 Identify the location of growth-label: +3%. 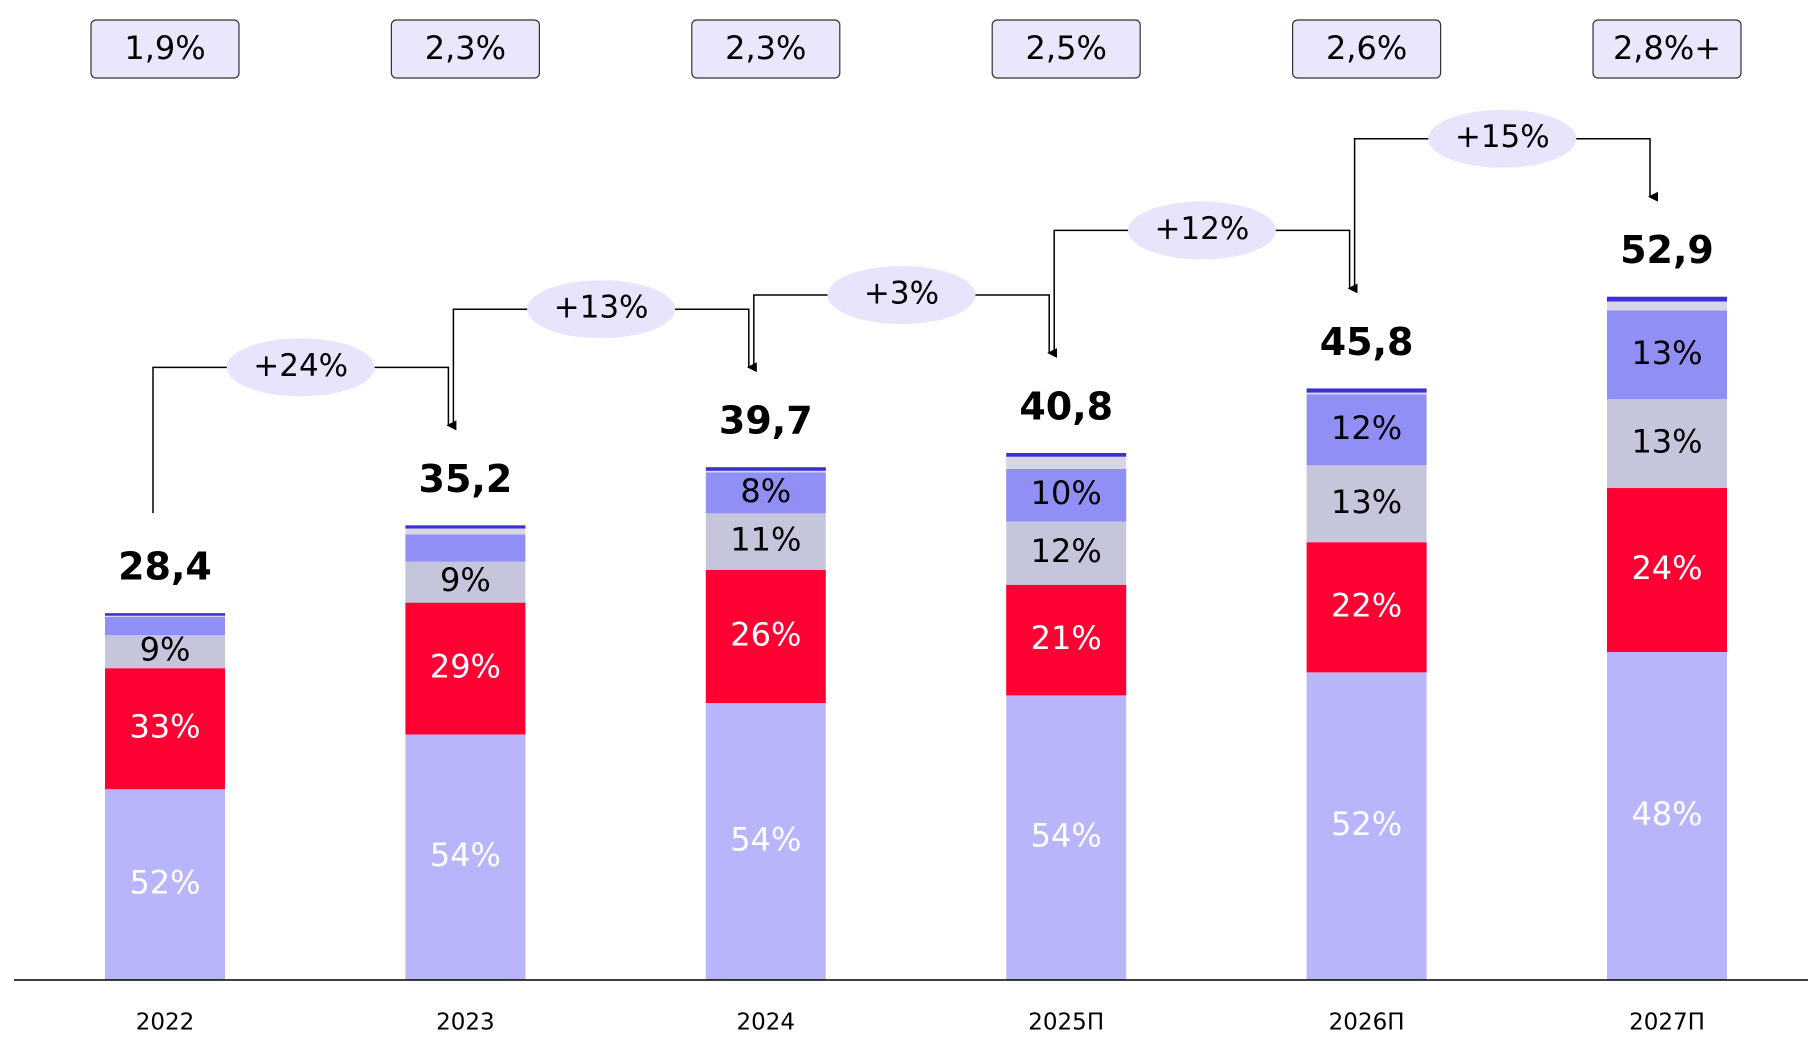
(901, 294).